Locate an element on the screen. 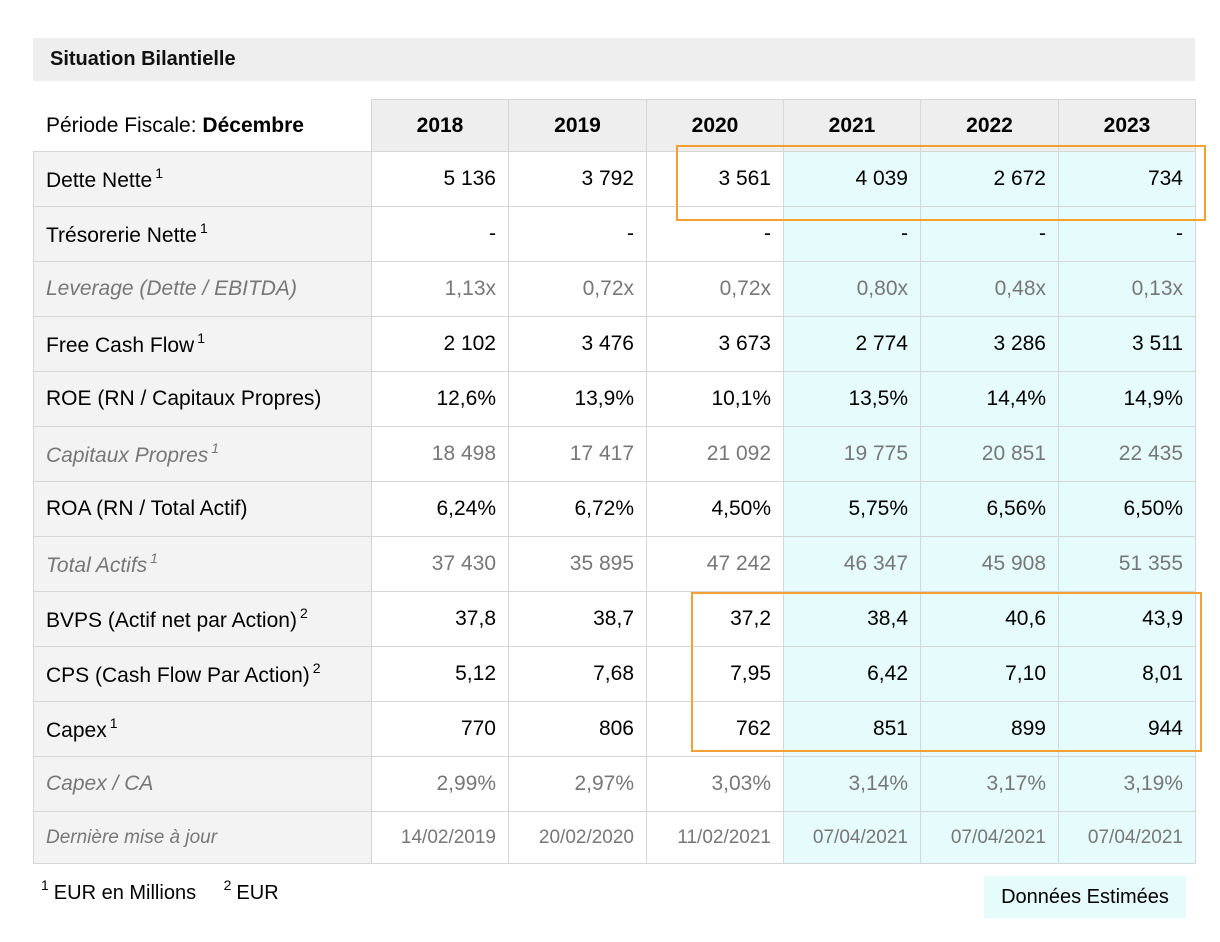  year-header: 2021 is located at coordinates (852, 125).